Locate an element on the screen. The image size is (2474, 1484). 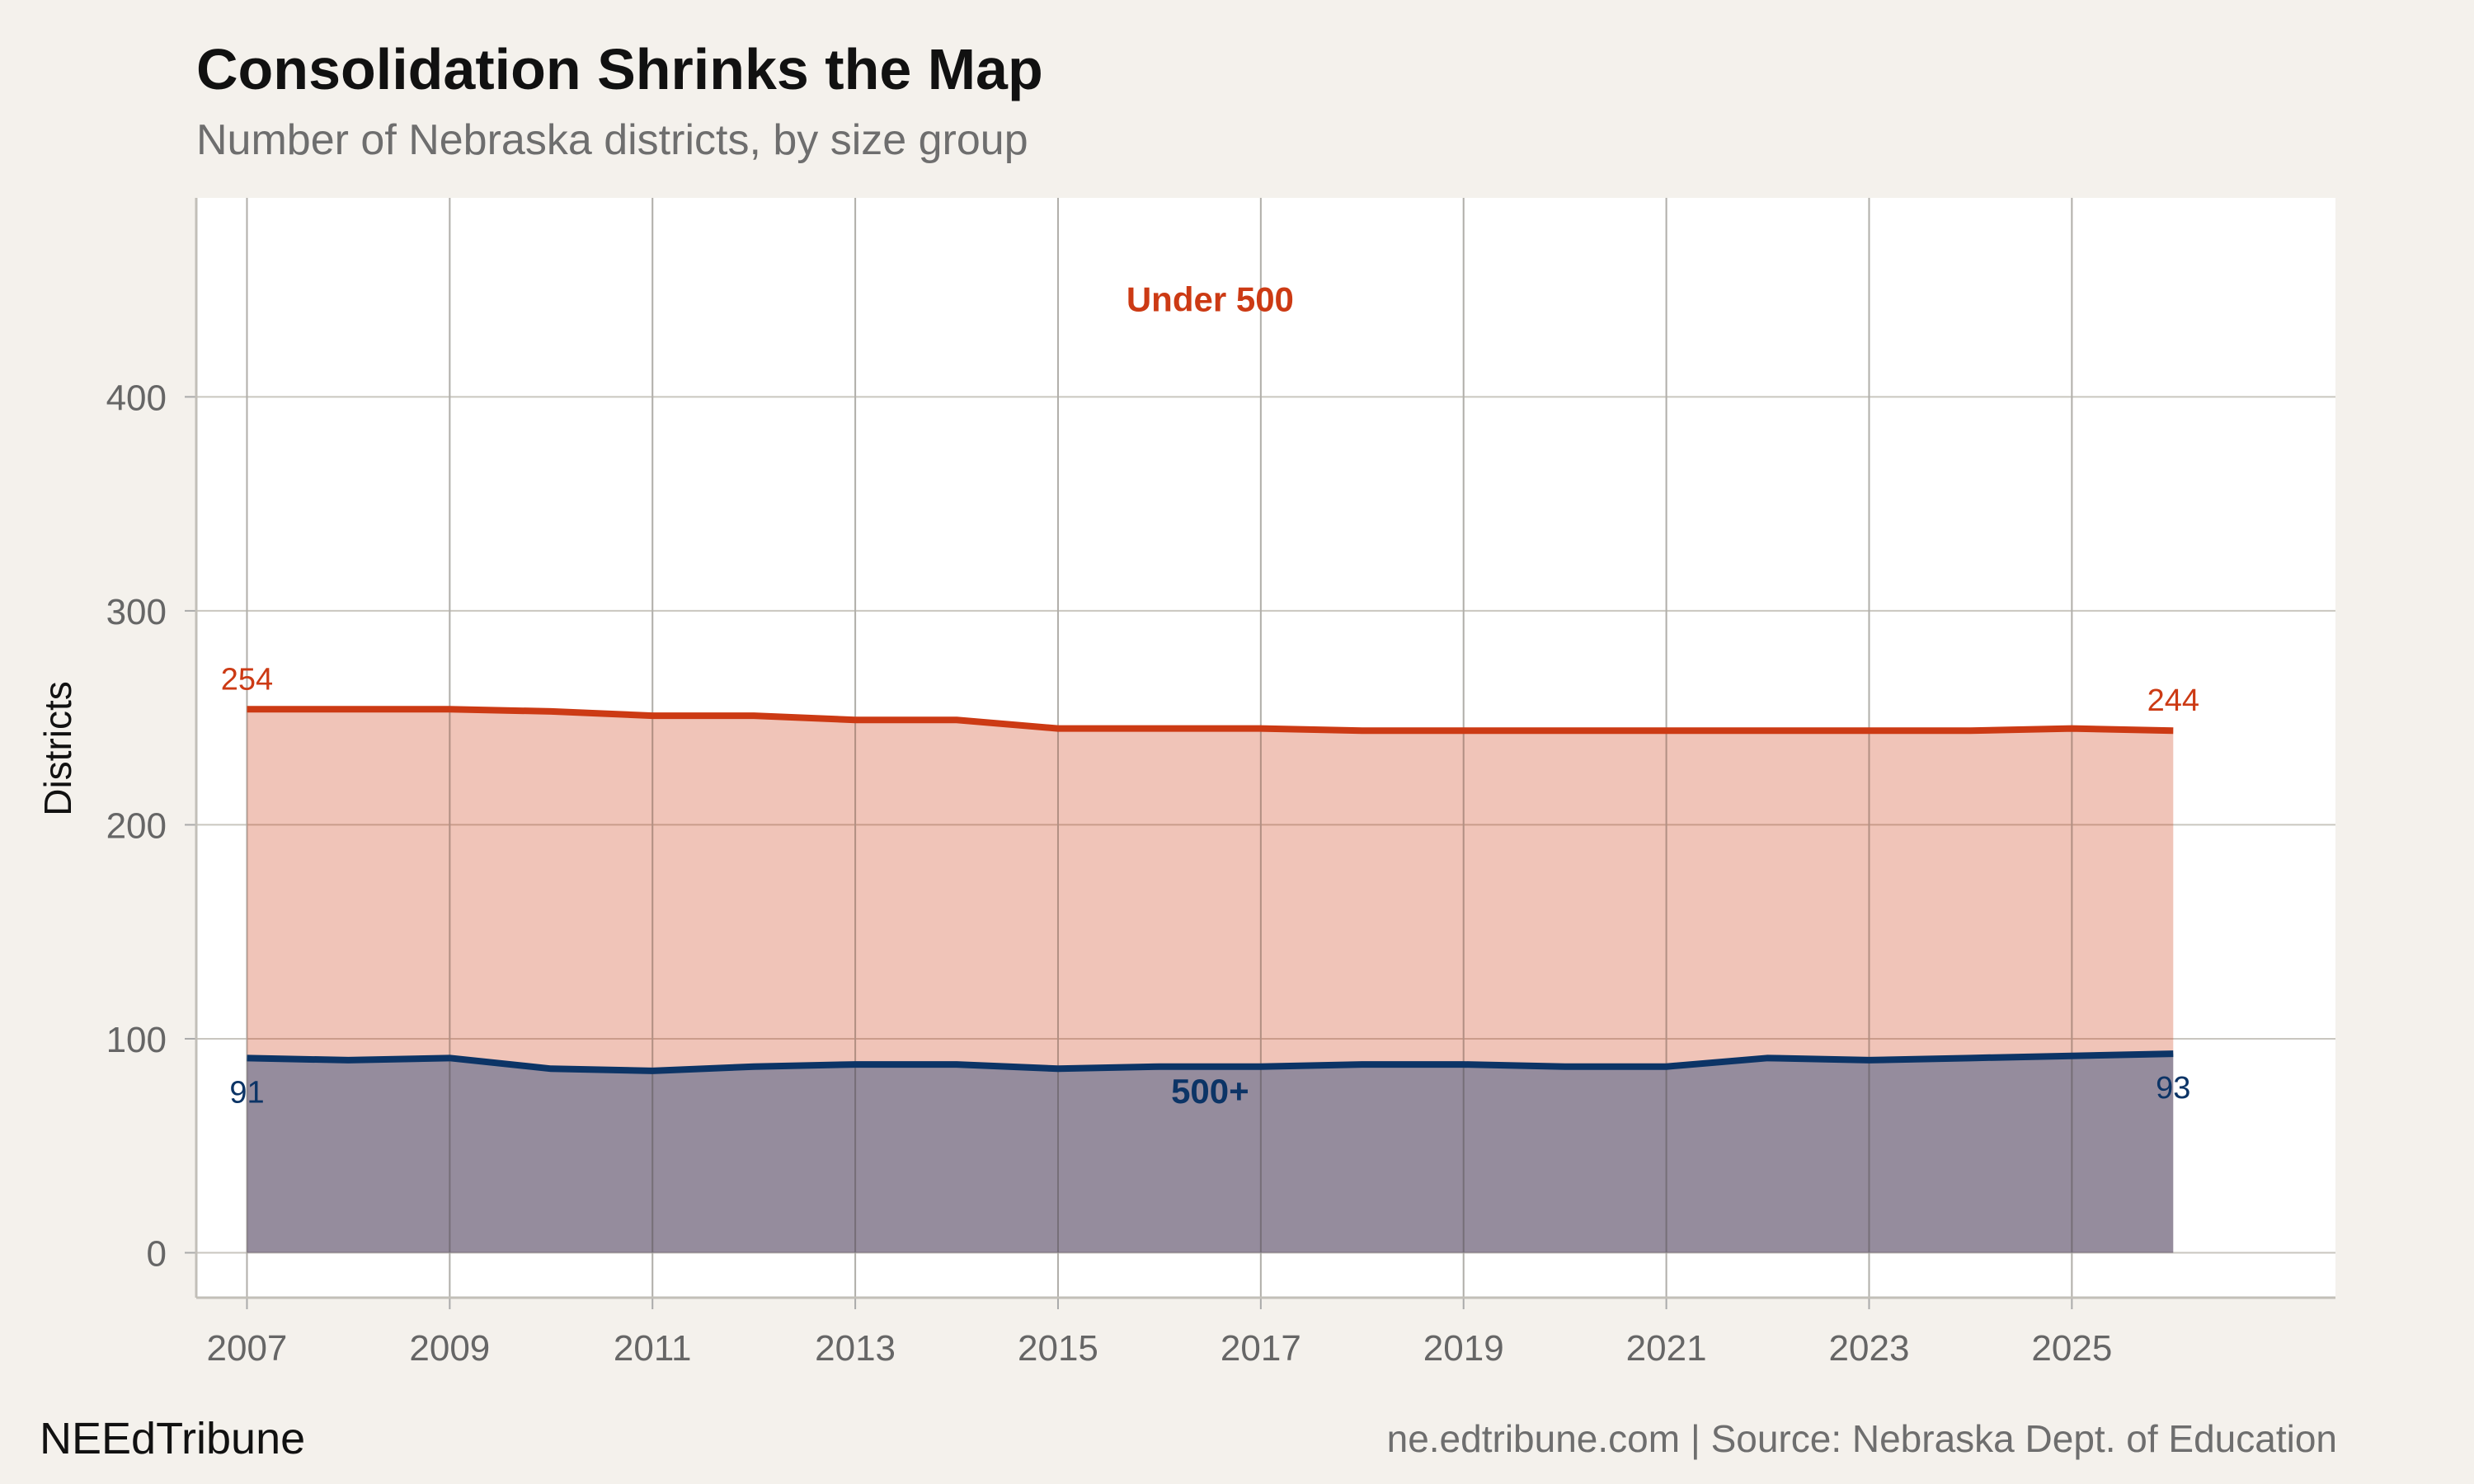
x-tick-label: 2013 is located at coordinates (855, 1348).